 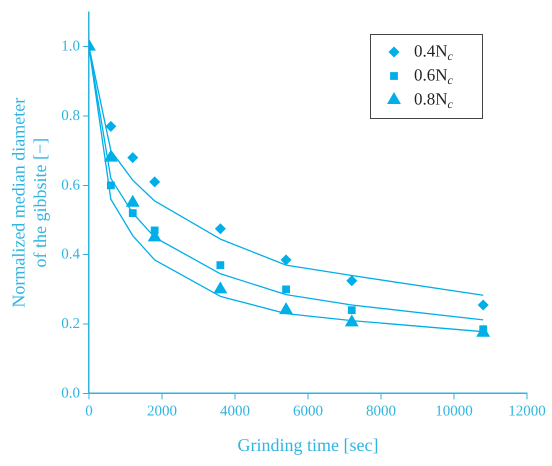 What do you see at coordinates (89, 411) in the screenshot?
I see `x-tick-label: 0` at bounding box center [89, 411].